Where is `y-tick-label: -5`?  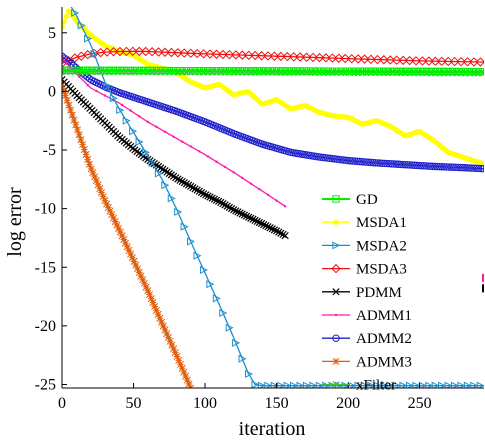
y-tick-label: -5 is located at coordinates (49, 150).